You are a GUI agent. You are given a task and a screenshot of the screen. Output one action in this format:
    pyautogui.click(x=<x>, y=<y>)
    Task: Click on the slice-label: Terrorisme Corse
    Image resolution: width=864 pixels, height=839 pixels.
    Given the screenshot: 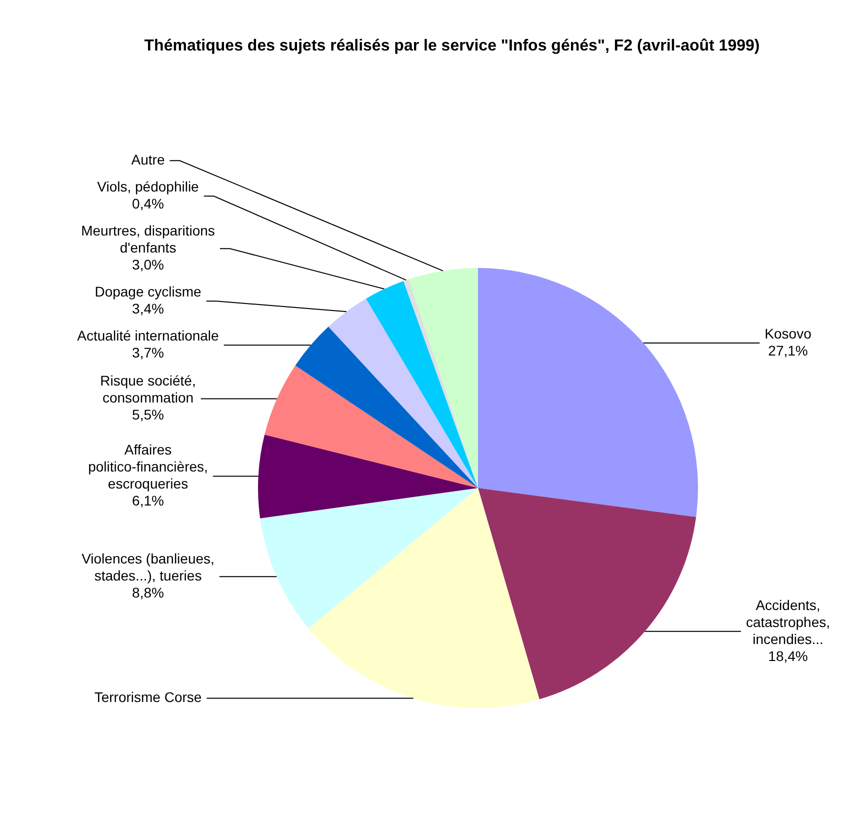 What is the action you would take?
    pyautogui.click(x=148, y=697)
    